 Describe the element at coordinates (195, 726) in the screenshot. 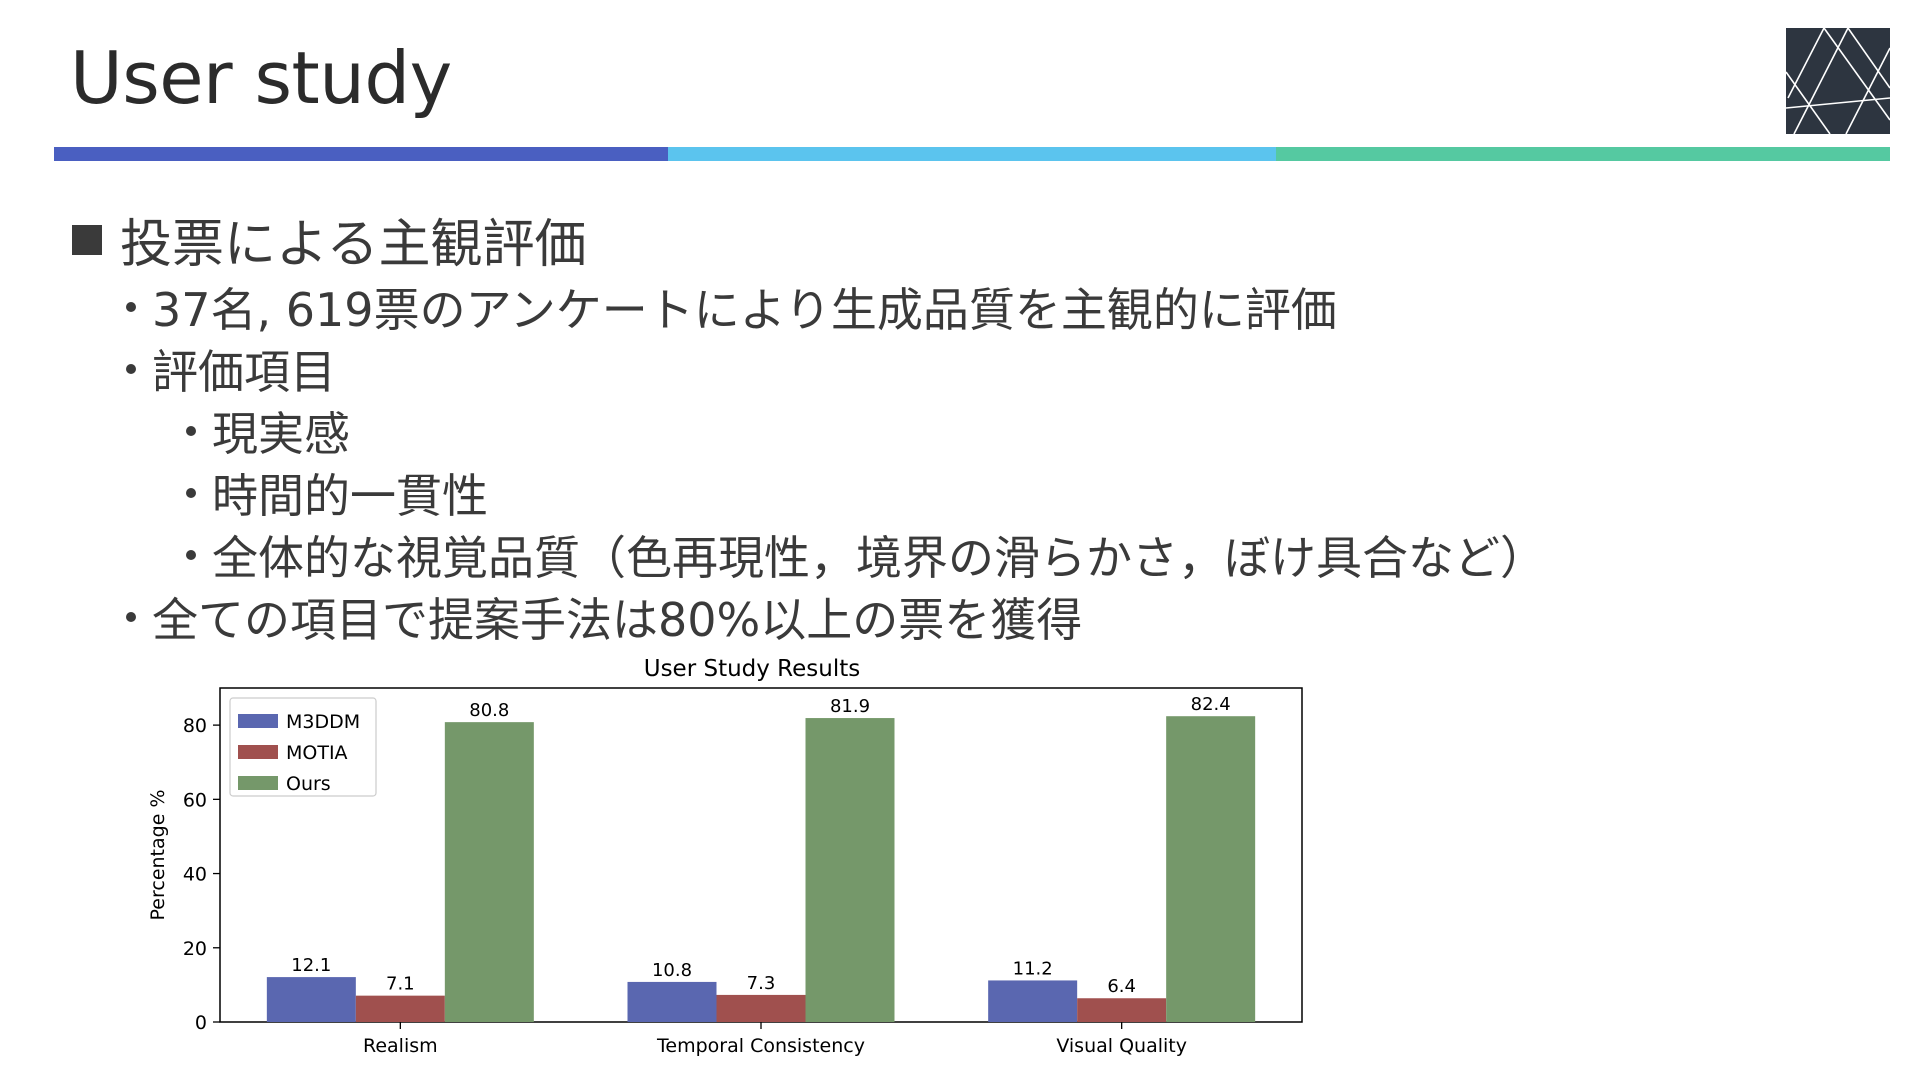

I see `y-tick-label: 80` at that location.